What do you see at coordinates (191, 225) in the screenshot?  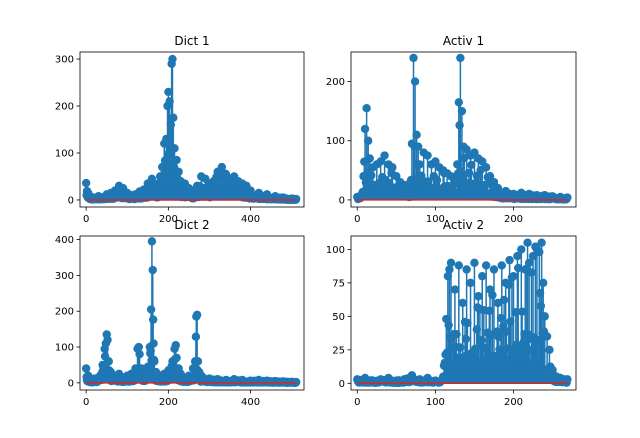 I see `subplot-title: Dict 2` at bounding box center [191, 225].